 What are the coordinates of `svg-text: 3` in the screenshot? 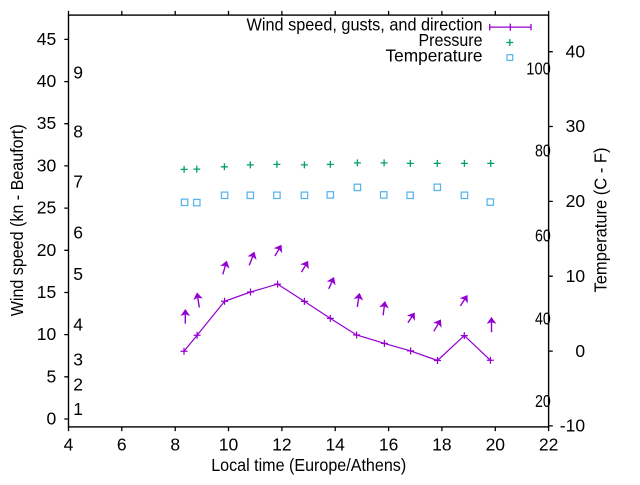 It's located at (78, 360).